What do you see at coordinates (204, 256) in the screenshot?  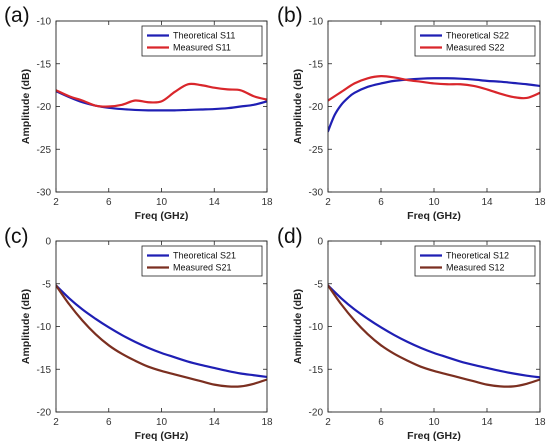 I see `legend-entry: Theoretical S21` at bounding box center [204, 256].